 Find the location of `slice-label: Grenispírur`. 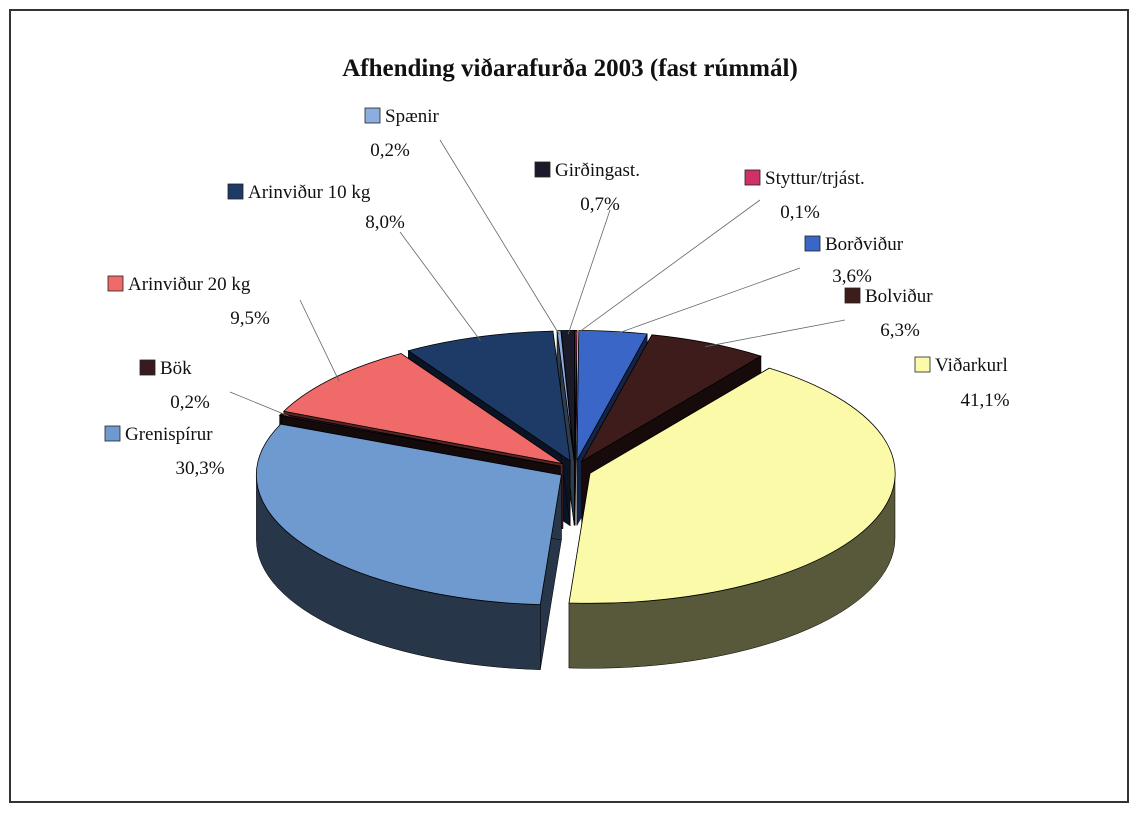

slice-label: Grenispírur is located at coordinates (169, 434).